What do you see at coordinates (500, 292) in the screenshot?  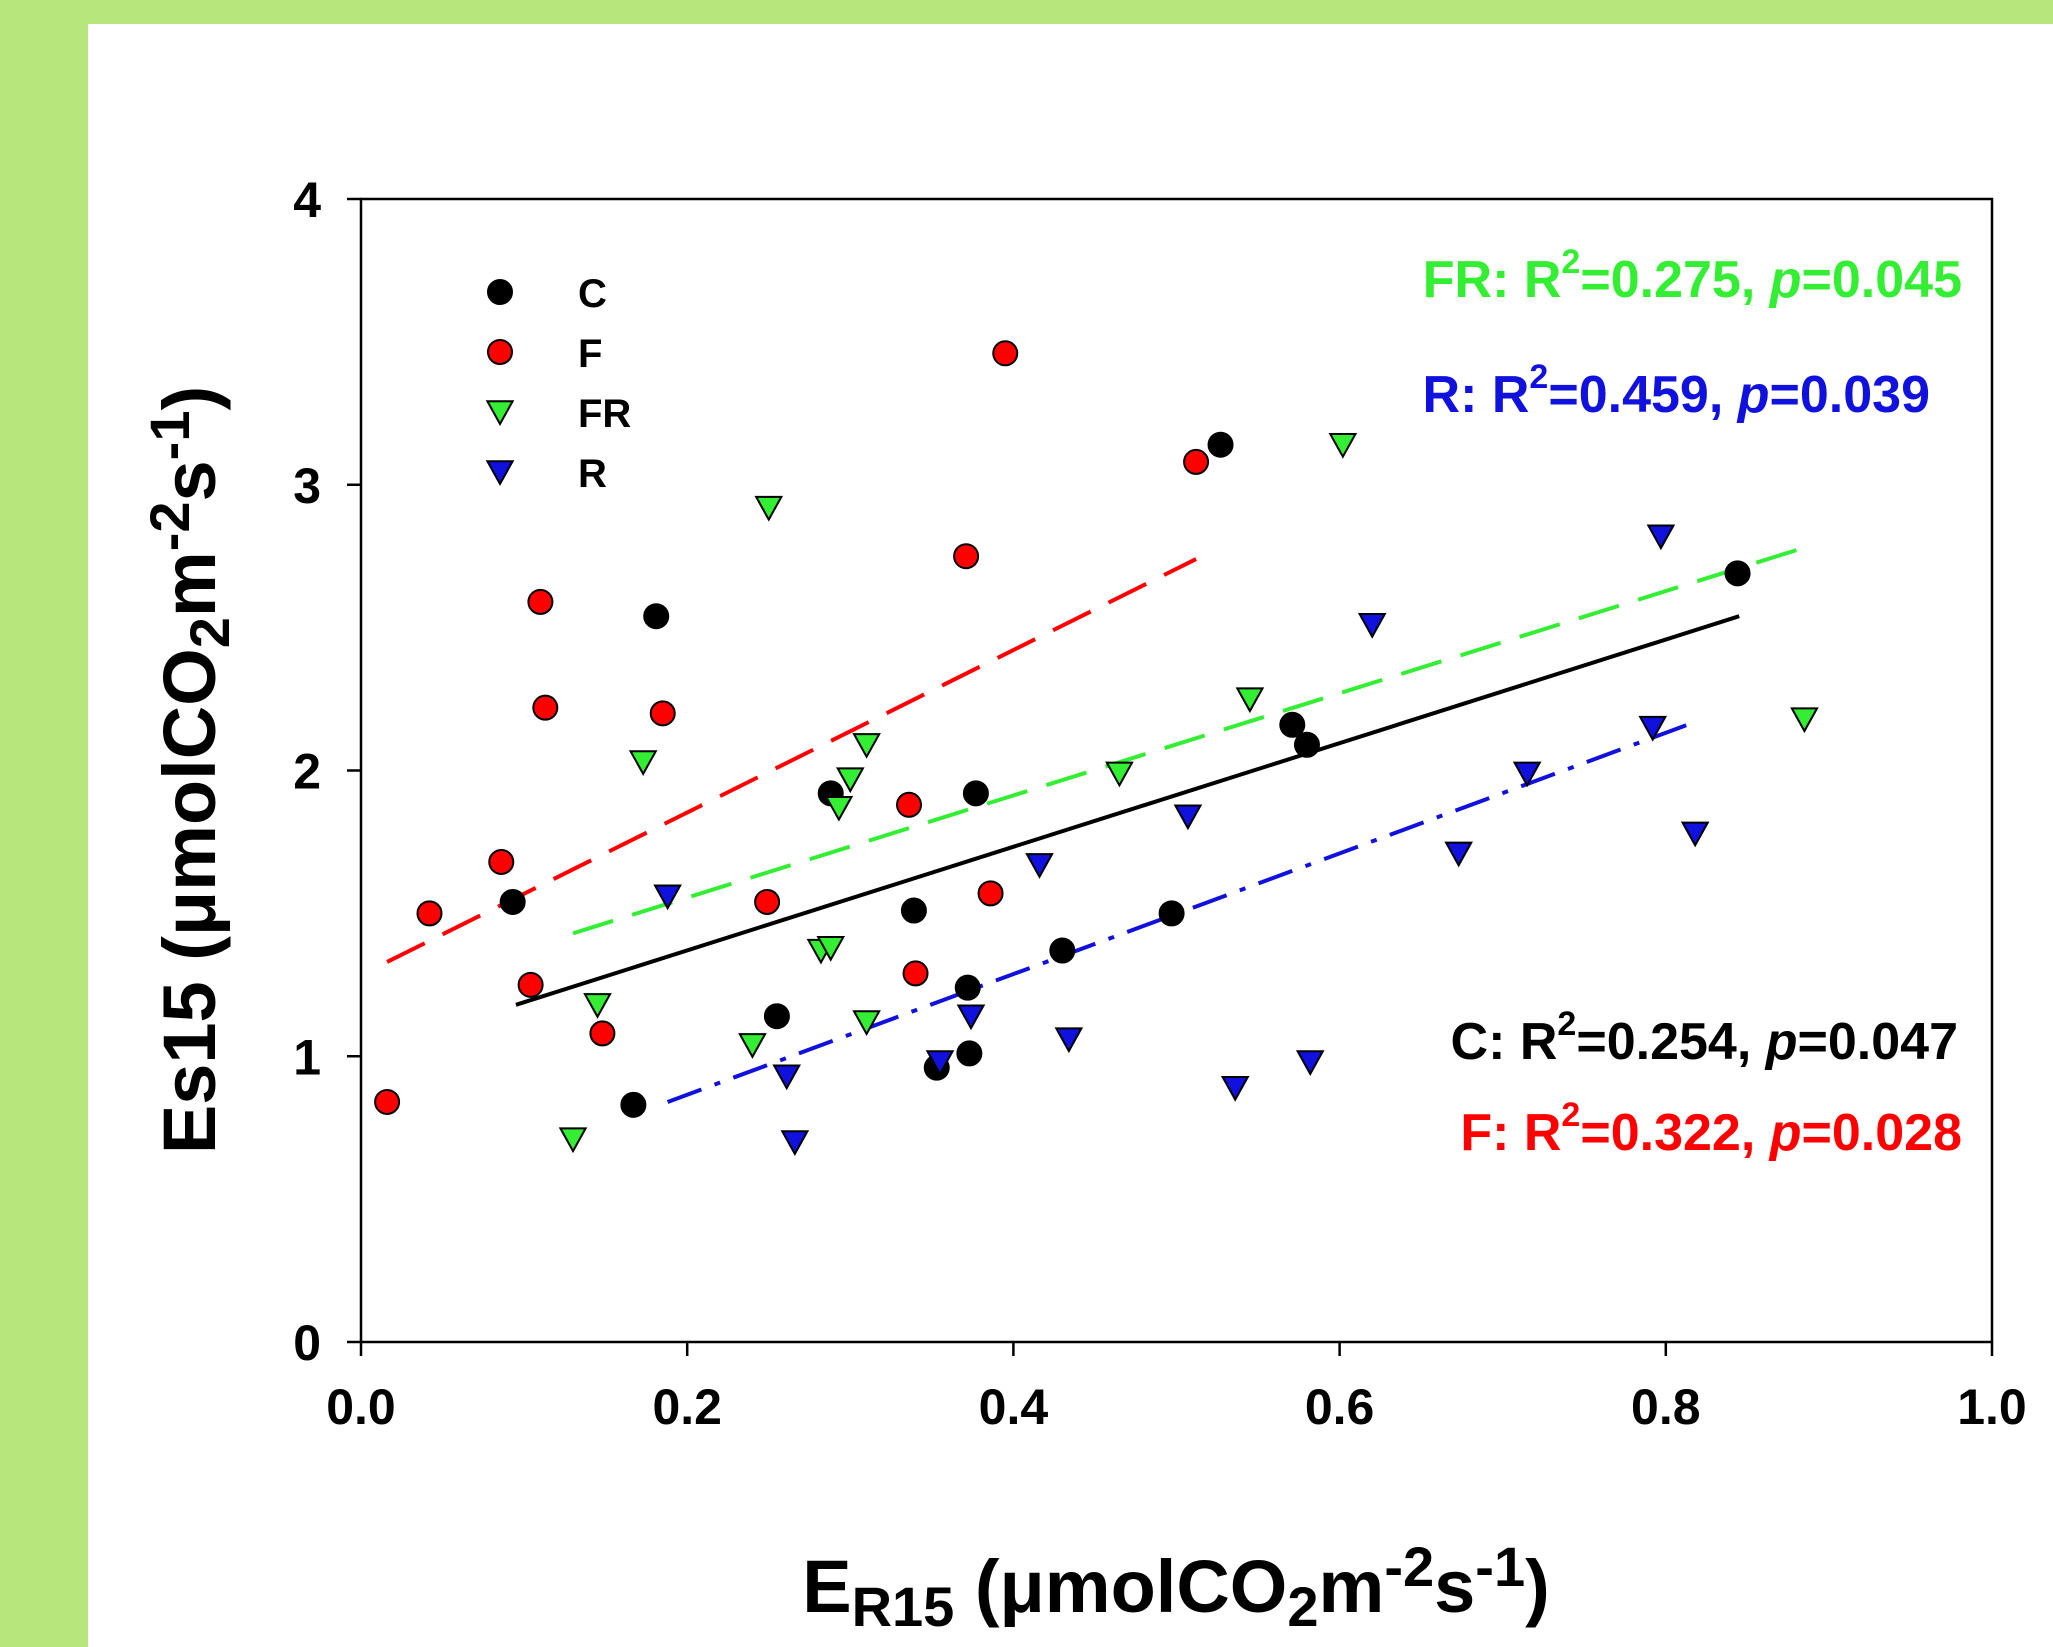 I see `legend-marker-c` at bounding box center [500, 292].